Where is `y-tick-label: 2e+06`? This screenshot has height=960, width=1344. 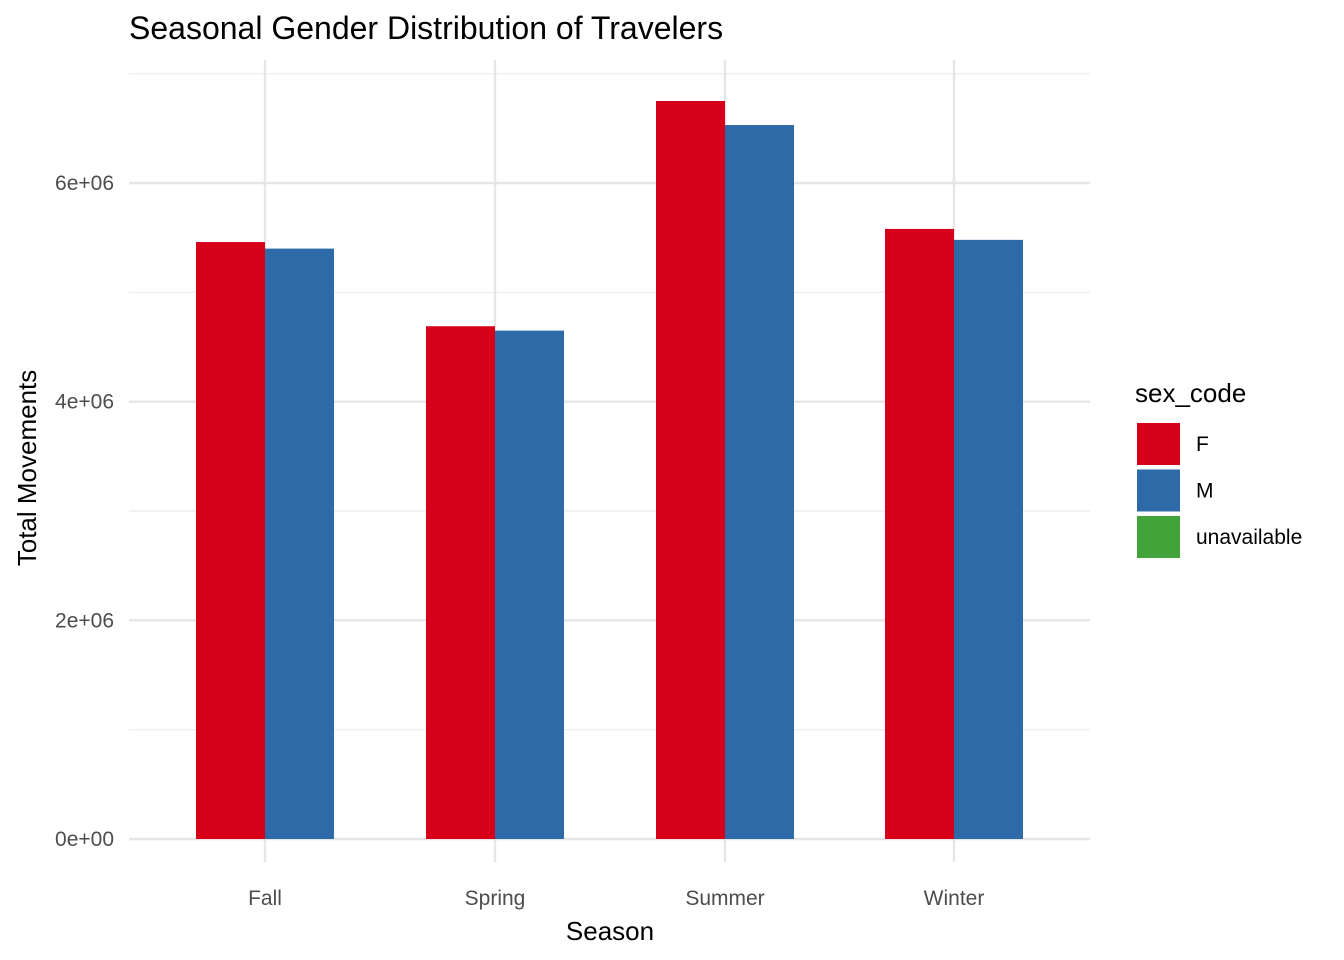 y-tick-label: 2e+06 is located at coordinates (84, 620).